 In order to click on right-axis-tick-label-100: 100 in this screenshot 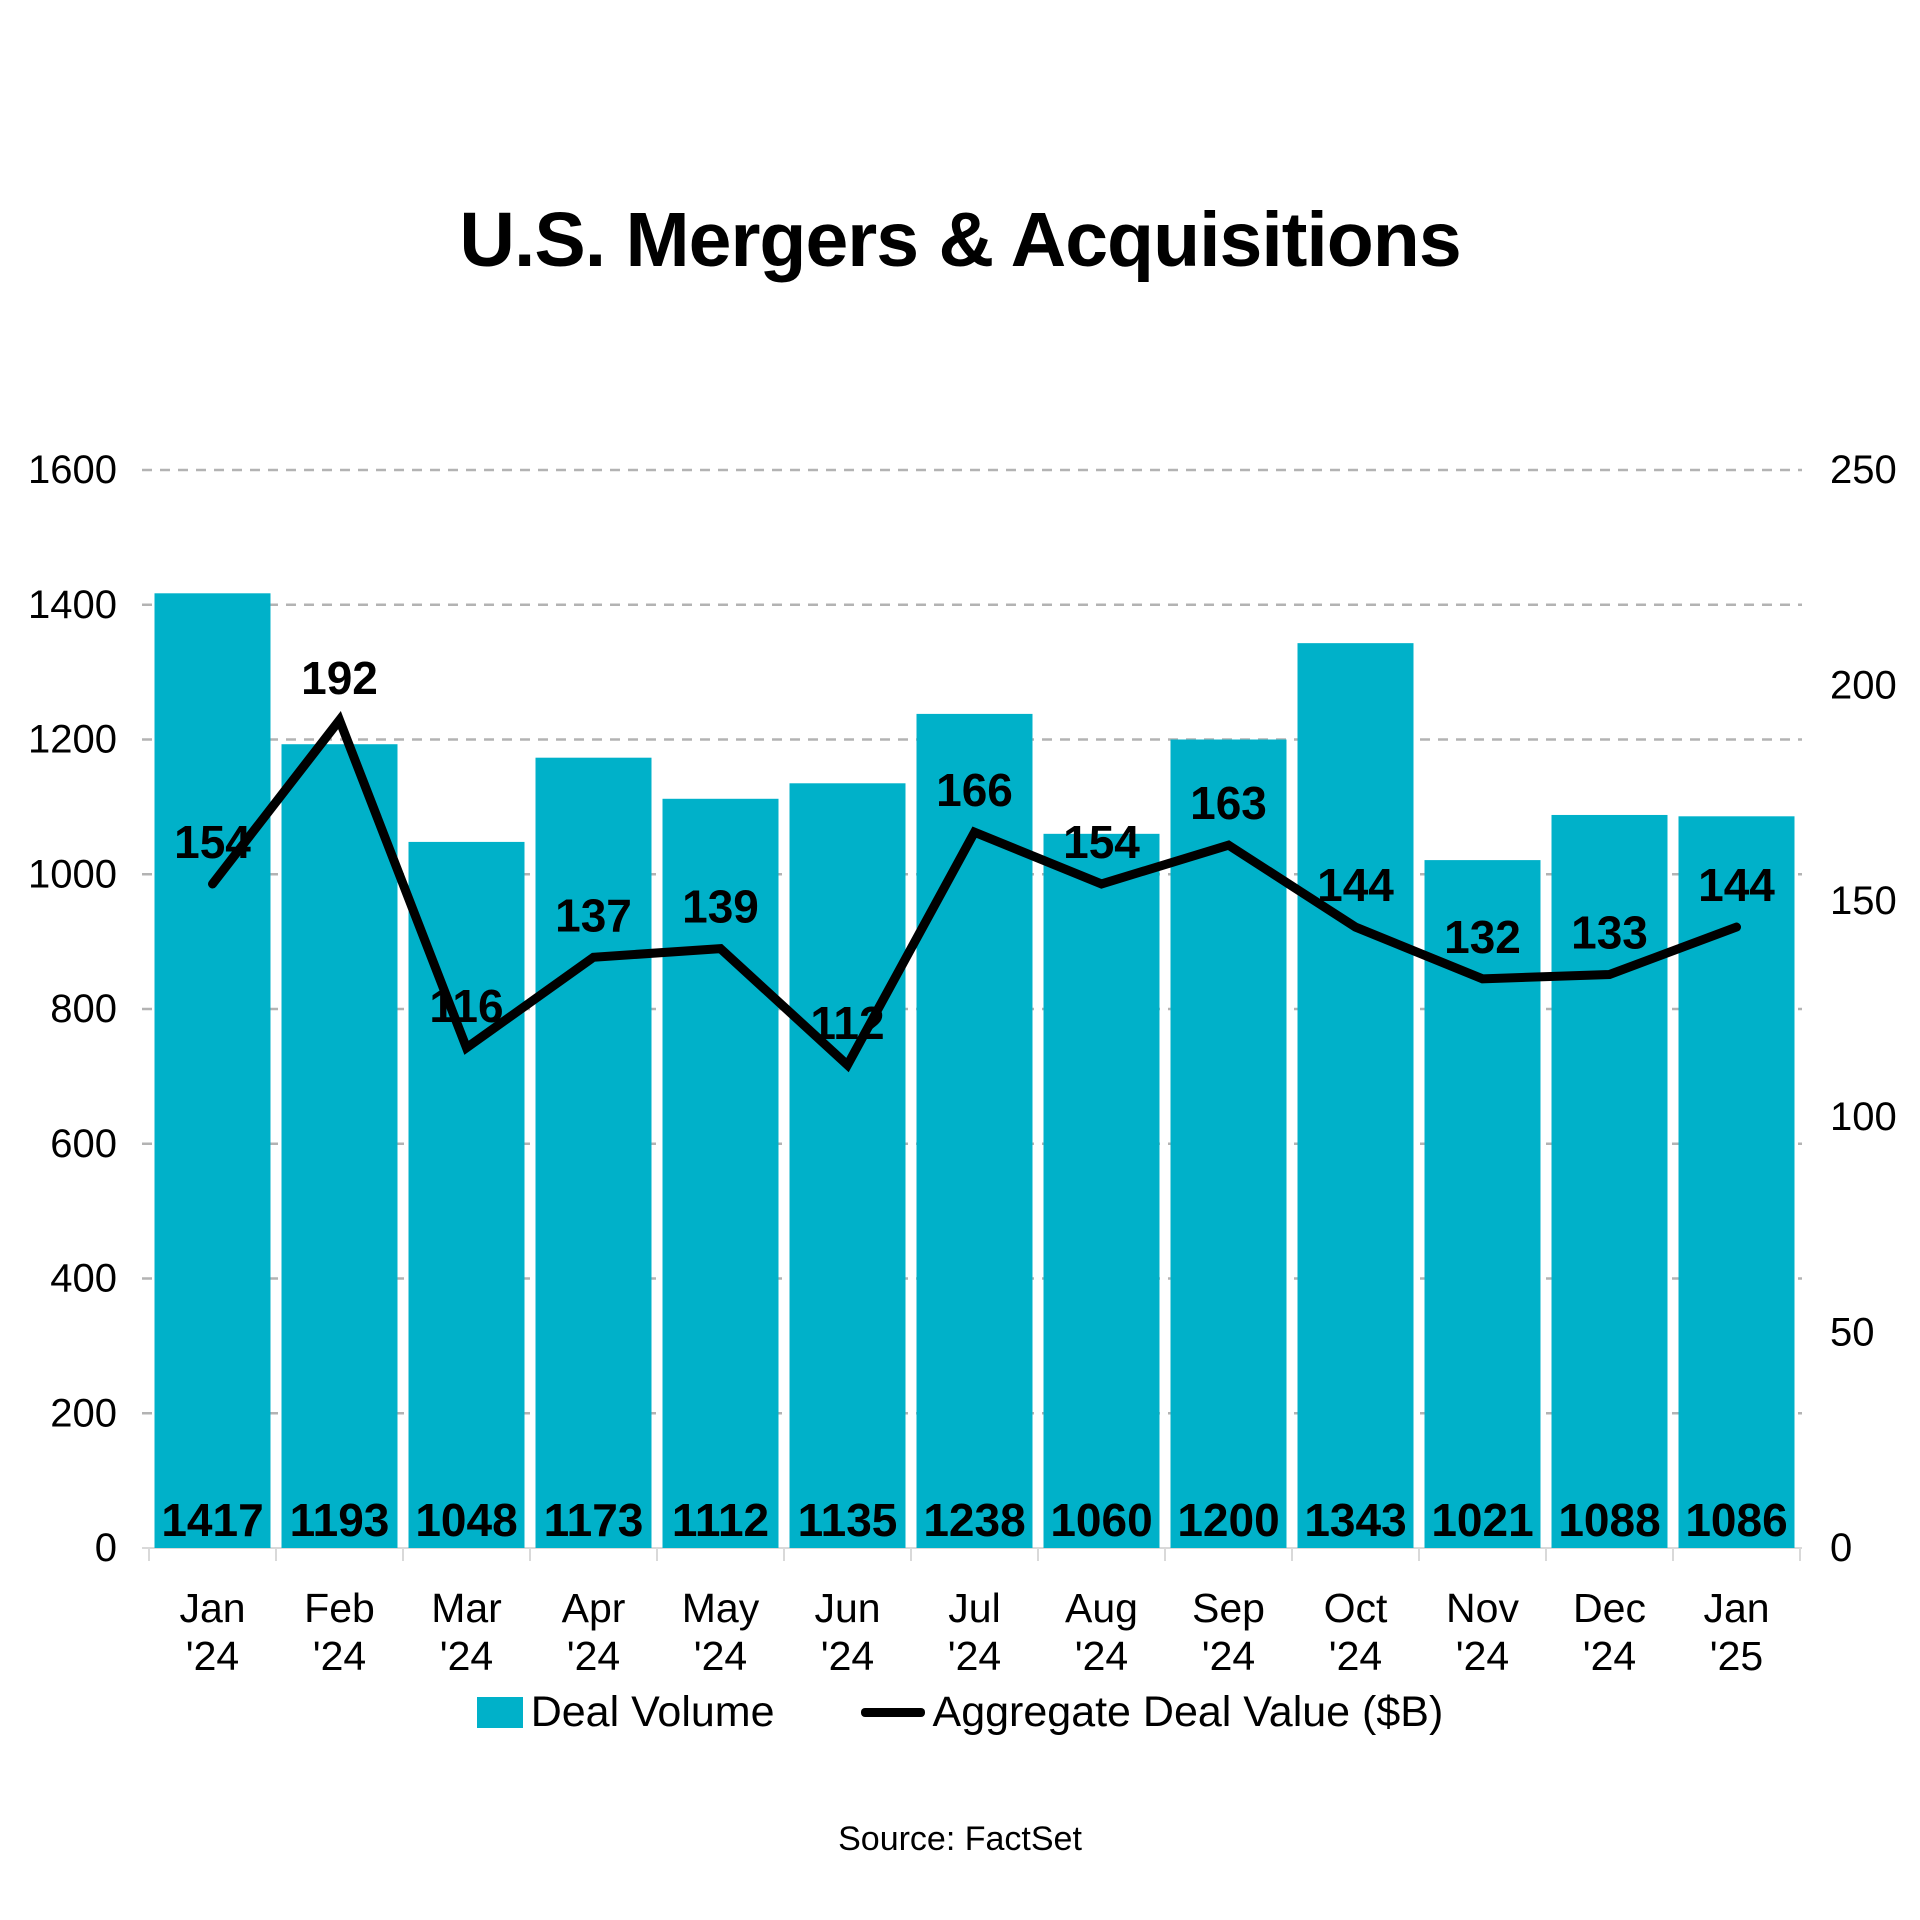, I will do `click(1863, 1117)`.